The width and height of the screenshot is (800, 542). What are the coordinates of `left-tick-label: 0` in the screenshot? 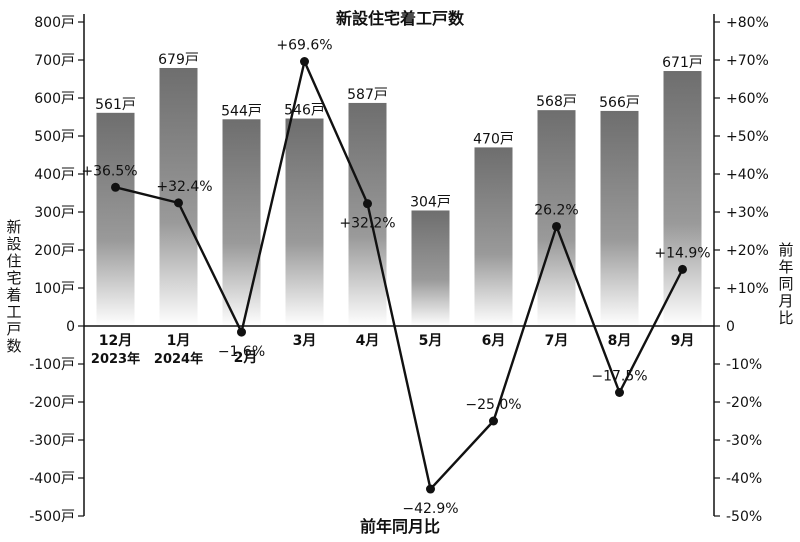 It's located at (70, 327).